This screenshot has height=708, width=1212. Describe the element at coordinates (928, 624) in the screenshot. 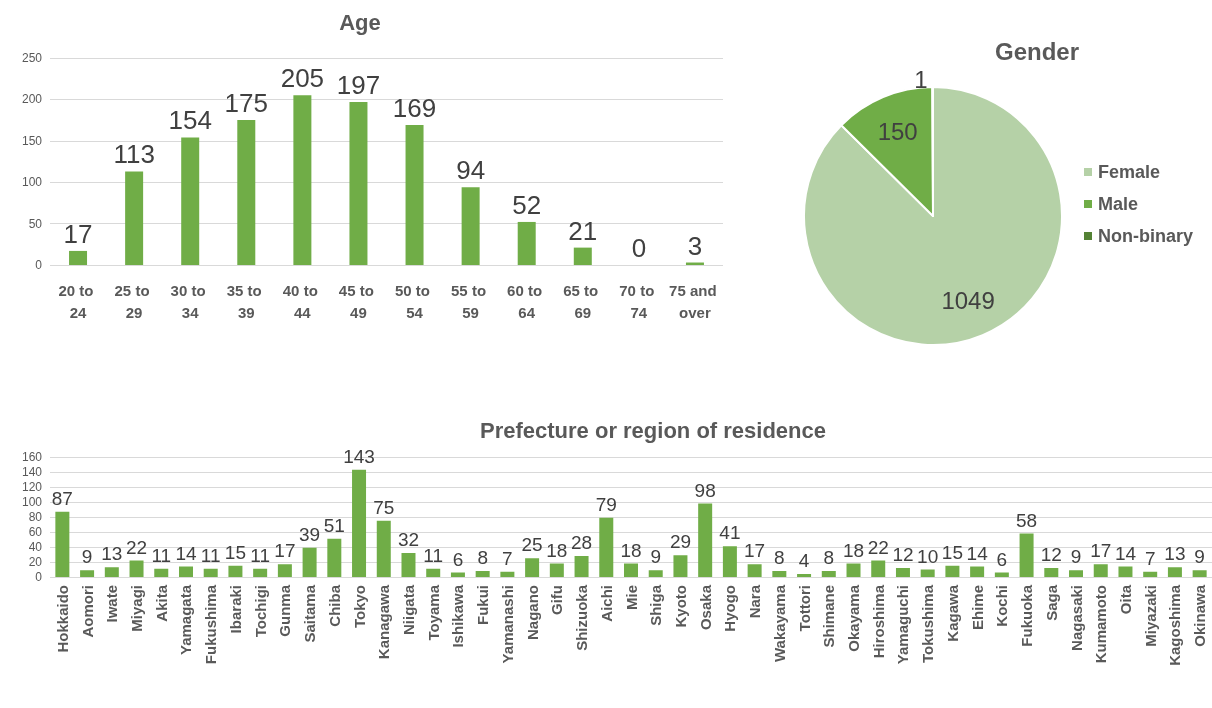

I see `x-tick-label: Tokushima` at that location.